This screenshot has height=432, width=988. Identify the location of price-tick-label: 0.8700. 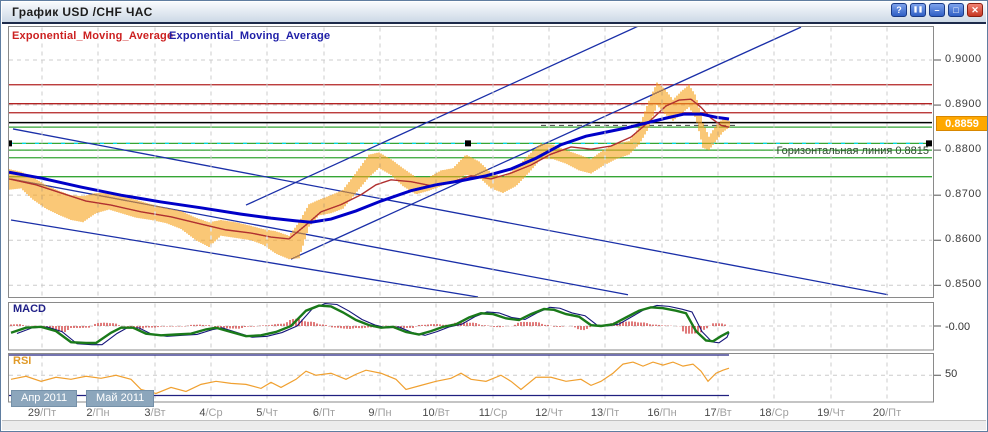
(963, 194).